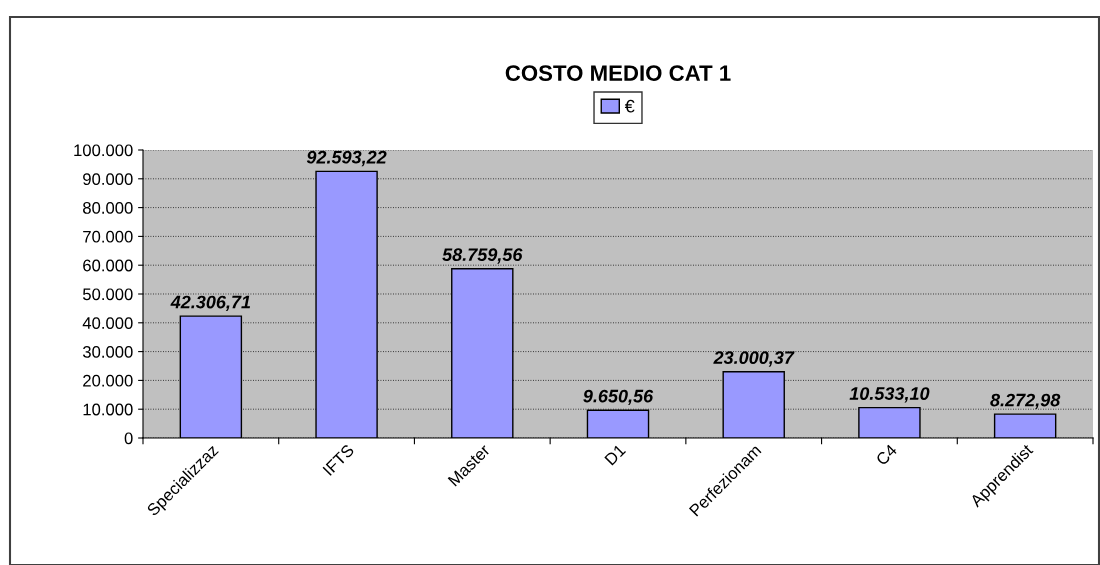  I want to click on y-tick-label: 40.000, so click(107, 323).